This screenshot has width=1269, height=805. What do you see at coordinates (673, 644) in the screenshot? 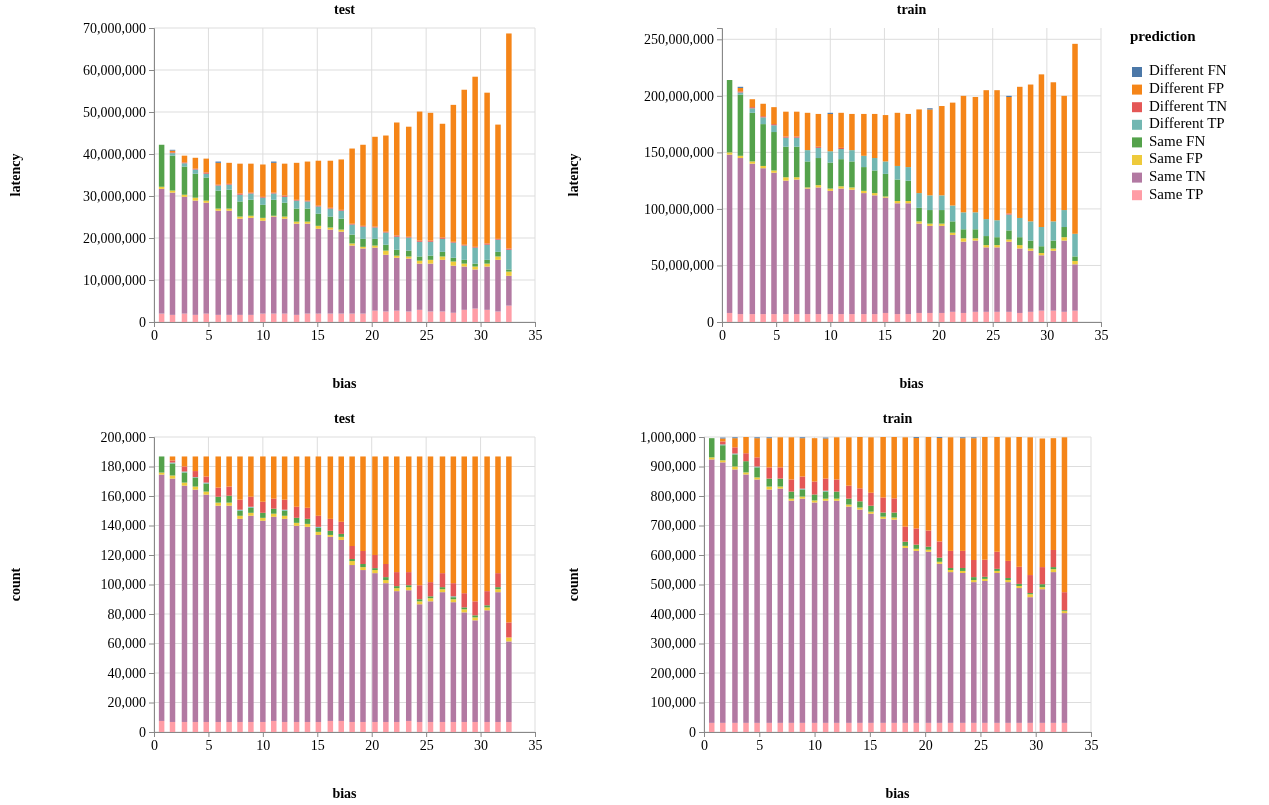
I see `y-tick-label: 300,000` at bounding box center [673, 644].